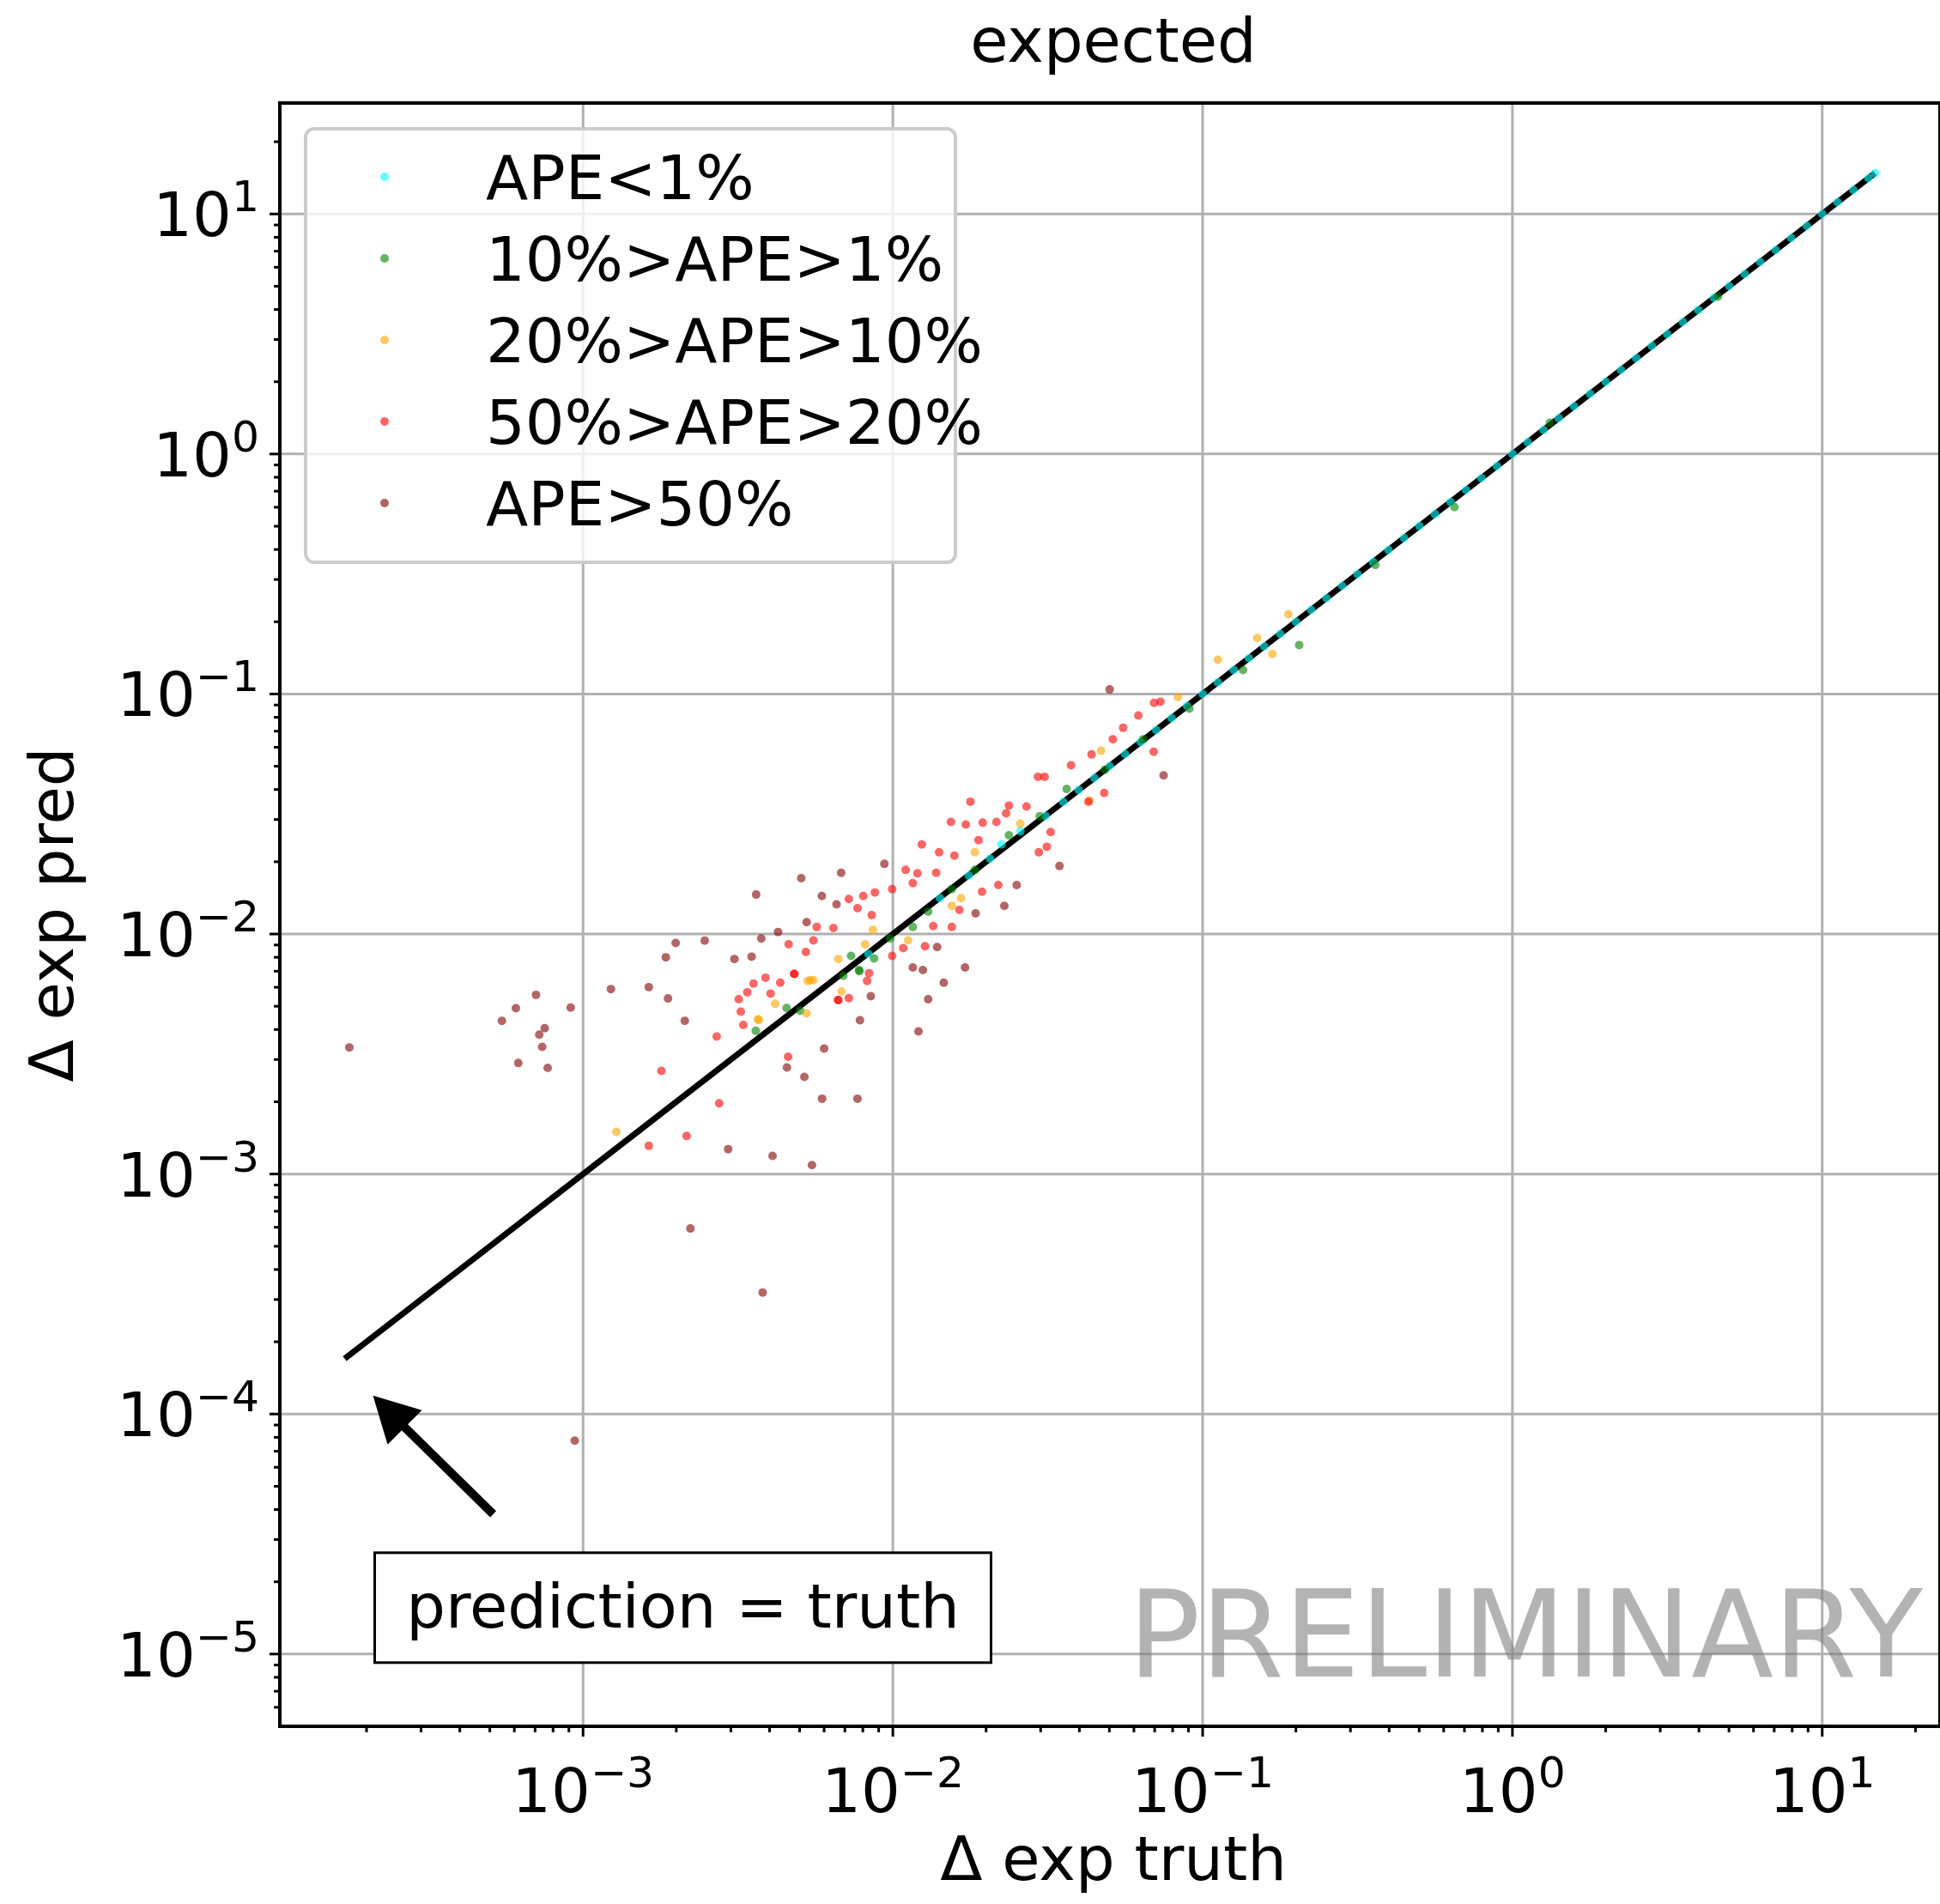 Image resolution: width=1940 pixels, height=1904 pixels. Describe the element at coordinates (206, 451) in the screenshot. I see `y-tick-label: 10$^{0}$` at that location.